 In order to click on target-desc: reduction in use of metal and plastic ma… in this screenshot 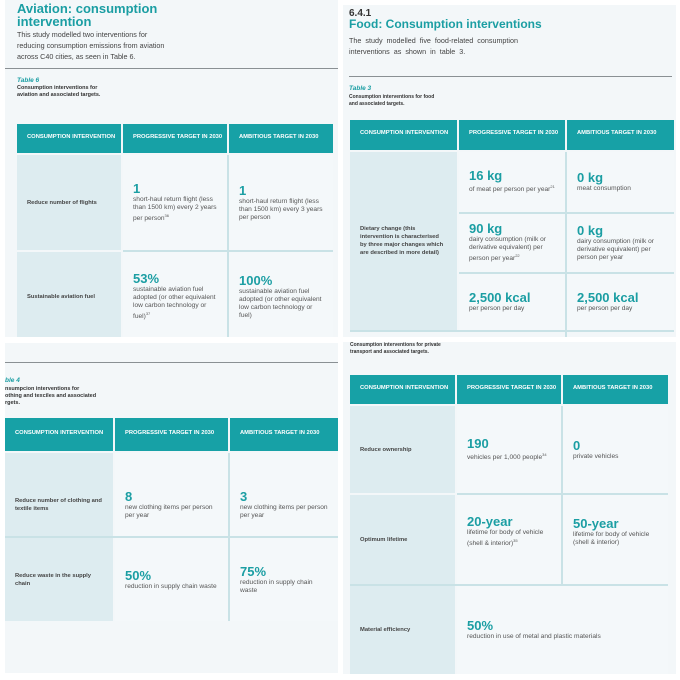, I will do `click(534, 636)`.